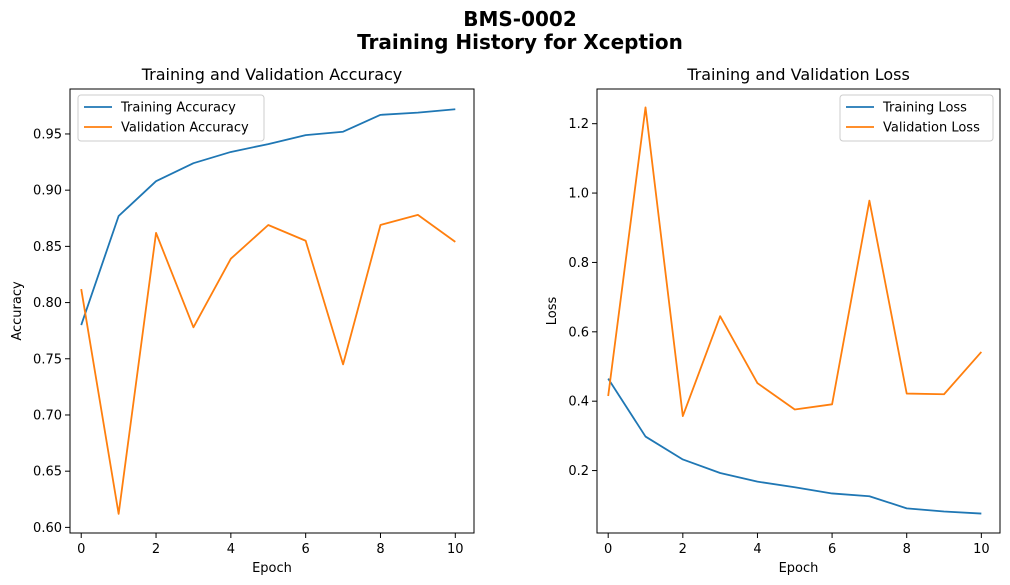  I want to click on loss-y-axis-label: Loss, so click(552, 311).